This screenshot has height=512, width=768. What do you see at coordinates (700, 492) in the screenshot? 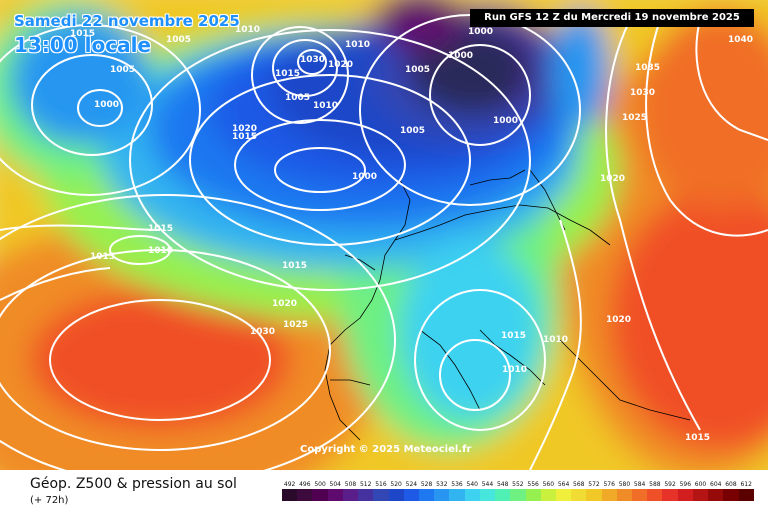
I see `scale-step: 600` at bounding box center [700, 492].